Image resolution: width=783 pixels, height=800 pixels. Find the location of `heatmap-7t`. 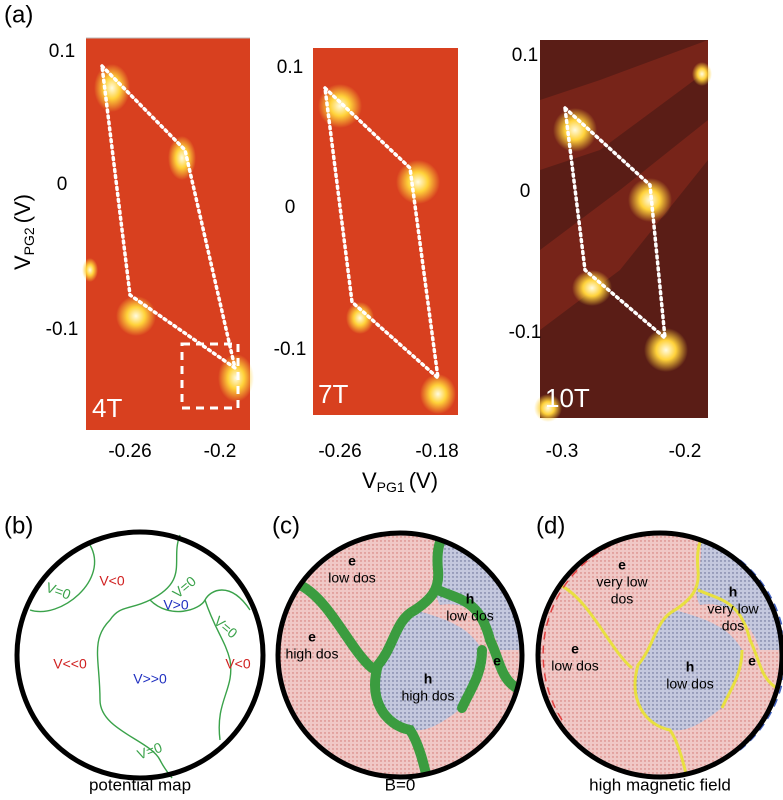

heatmap-7t is located at coordinates (385, 231).